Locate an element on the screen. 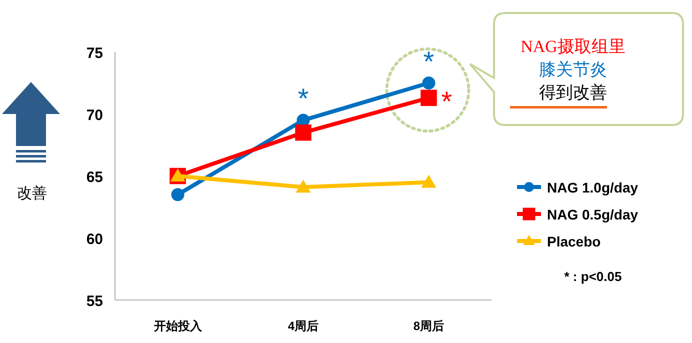  y-tick-label: 75 is located at coordinates (94, 53).